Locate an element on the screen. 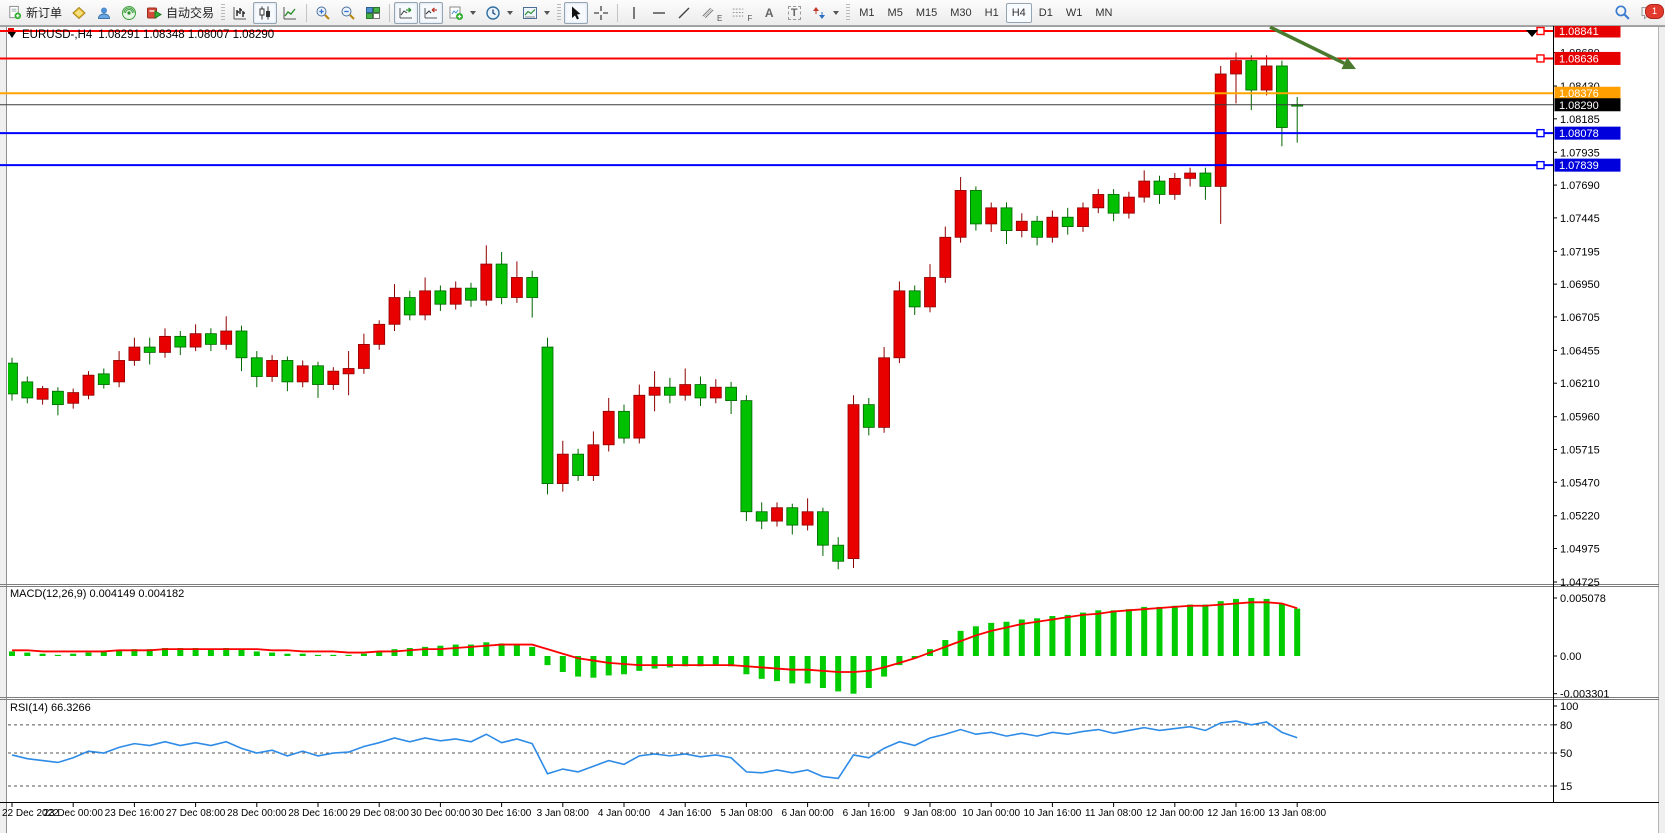  channel-button: E is located at coordinates (711, 13).